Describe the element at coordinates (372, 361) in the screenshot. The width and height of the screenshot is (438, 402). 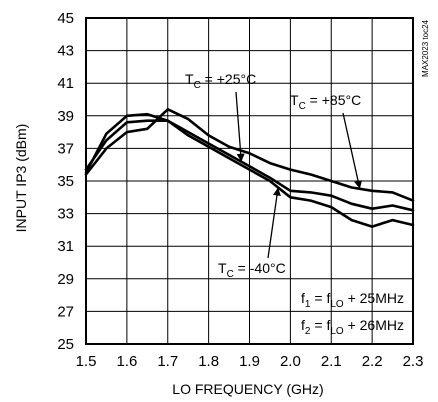
I see `x-tick-label: 2.2` at that location.